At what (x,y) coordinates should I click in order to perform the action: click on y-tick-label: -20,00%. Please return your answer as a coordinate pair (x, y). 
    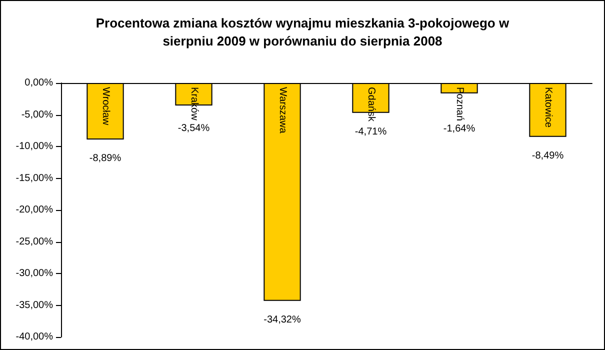
    Looking at the image, I should click on (35, 210).